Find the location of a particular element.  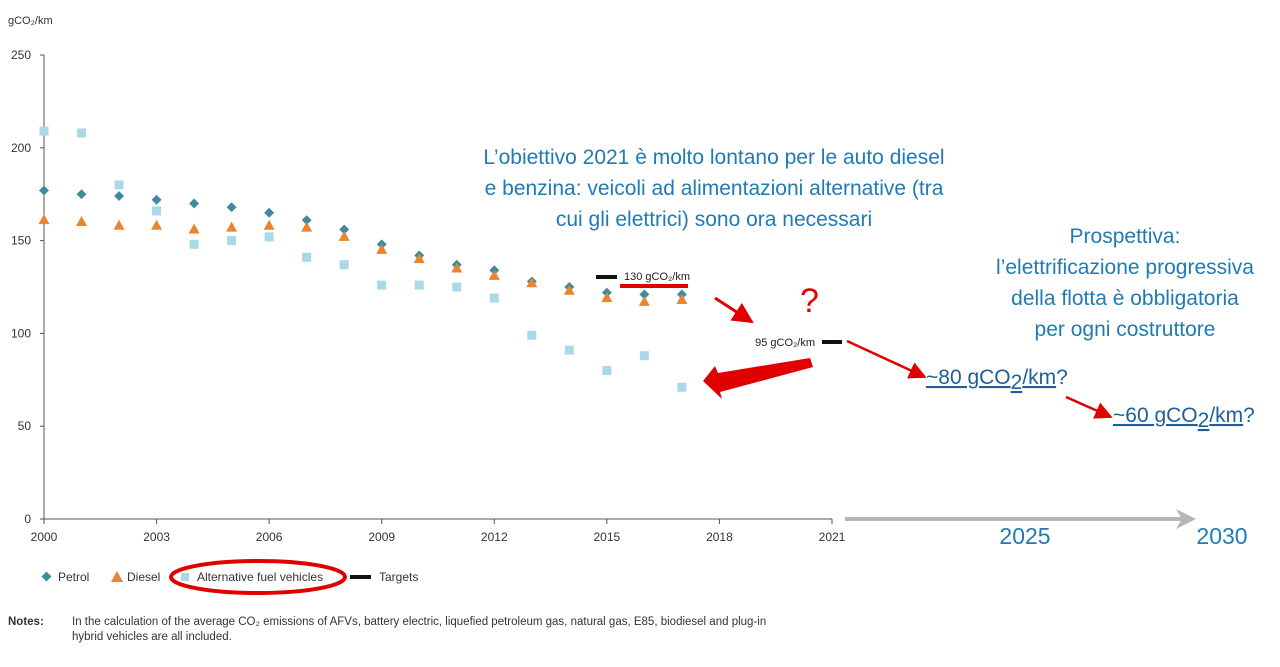

target-label-95: 95 gCO₂/km is located at coordinates (785, 343).